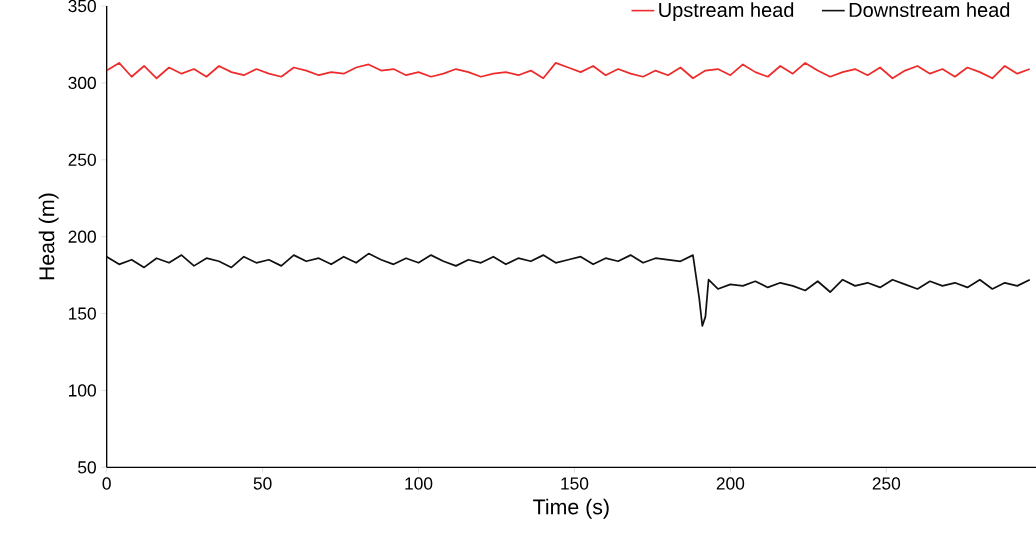  Describe the element at coordinates (82, 83) in the screenshot. I see `y-tick-label: 300` at that location.